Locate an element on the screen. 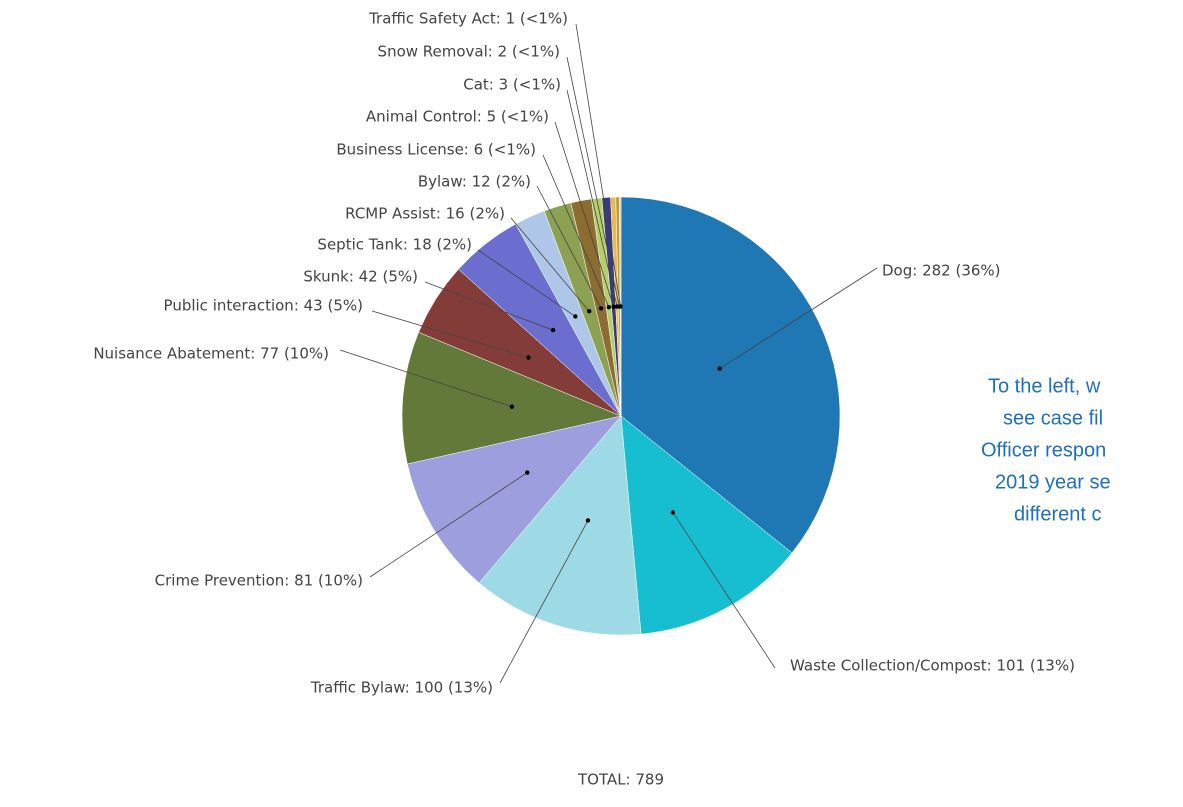  data-label: Business License: 6 (<1%) is located at coordinates (436, 150).